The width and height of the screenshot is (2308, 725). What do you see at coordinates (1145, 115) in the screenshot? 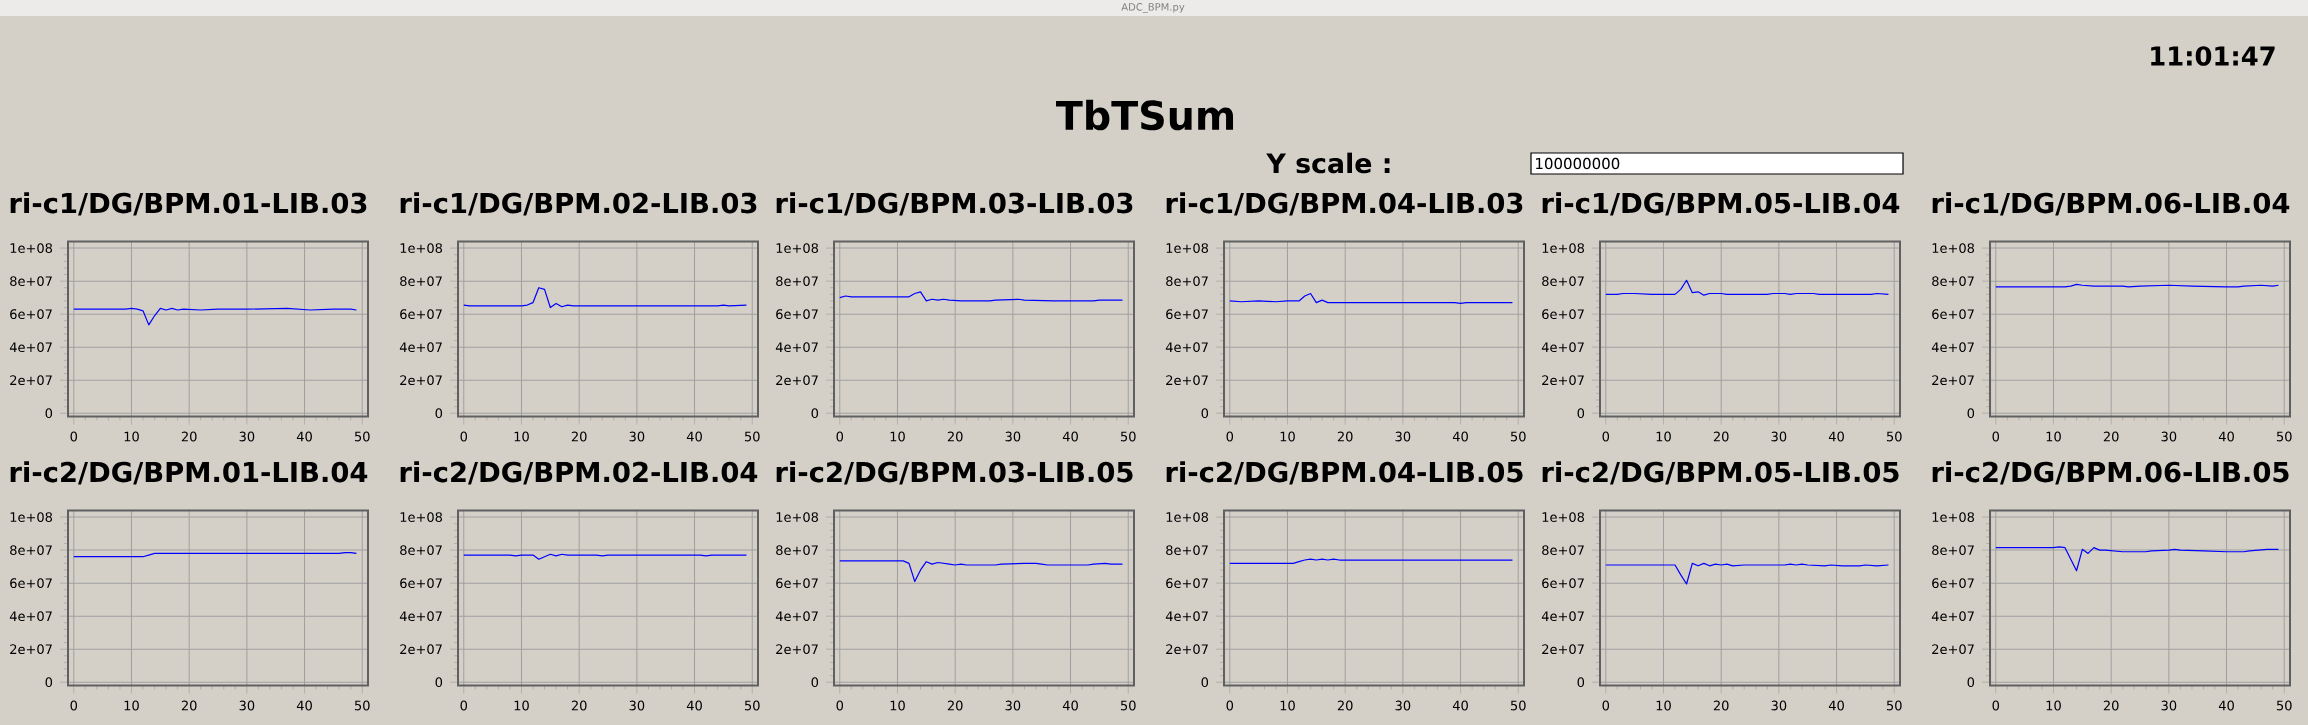
I see `text: TbTSum` at bounding box center [1145, 115].